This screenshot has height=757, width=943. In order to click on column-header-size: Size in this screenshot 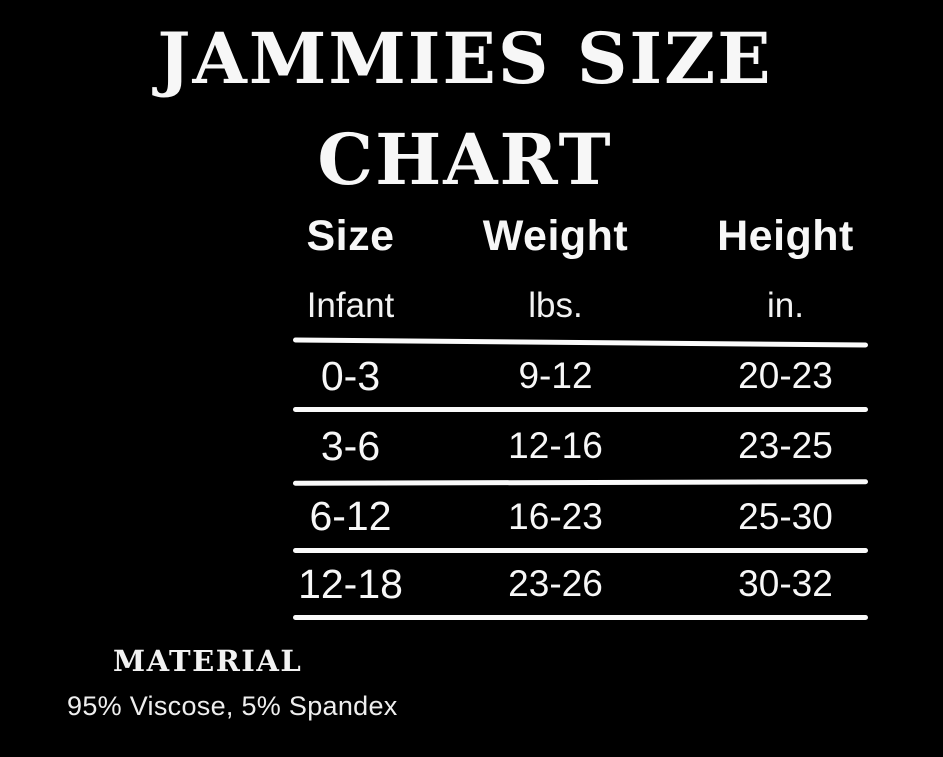, I will do `click(350, 236)`.